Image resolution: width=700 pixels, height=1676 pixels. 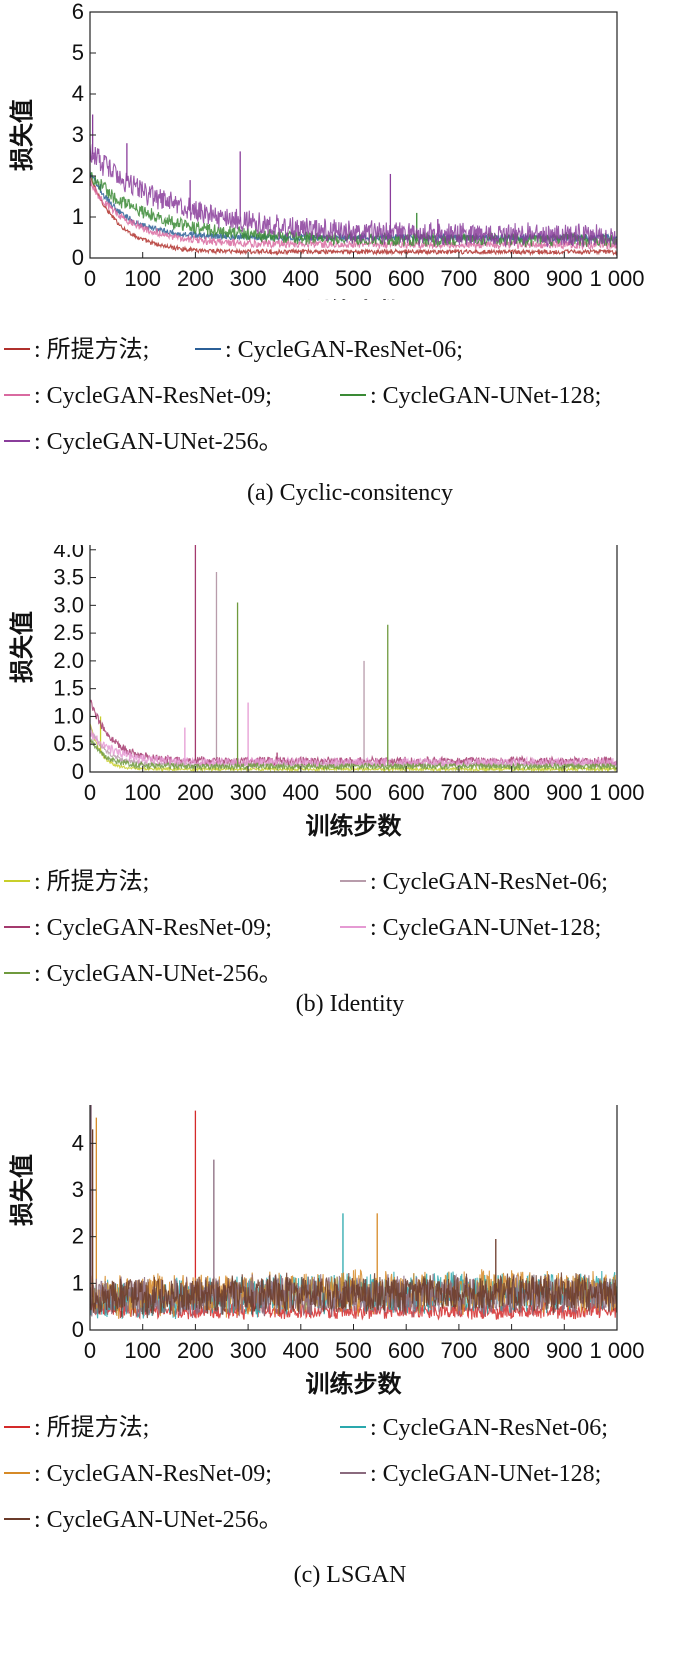 I want to click on y-tick-label: 3.5, so click(x=68, y=577).